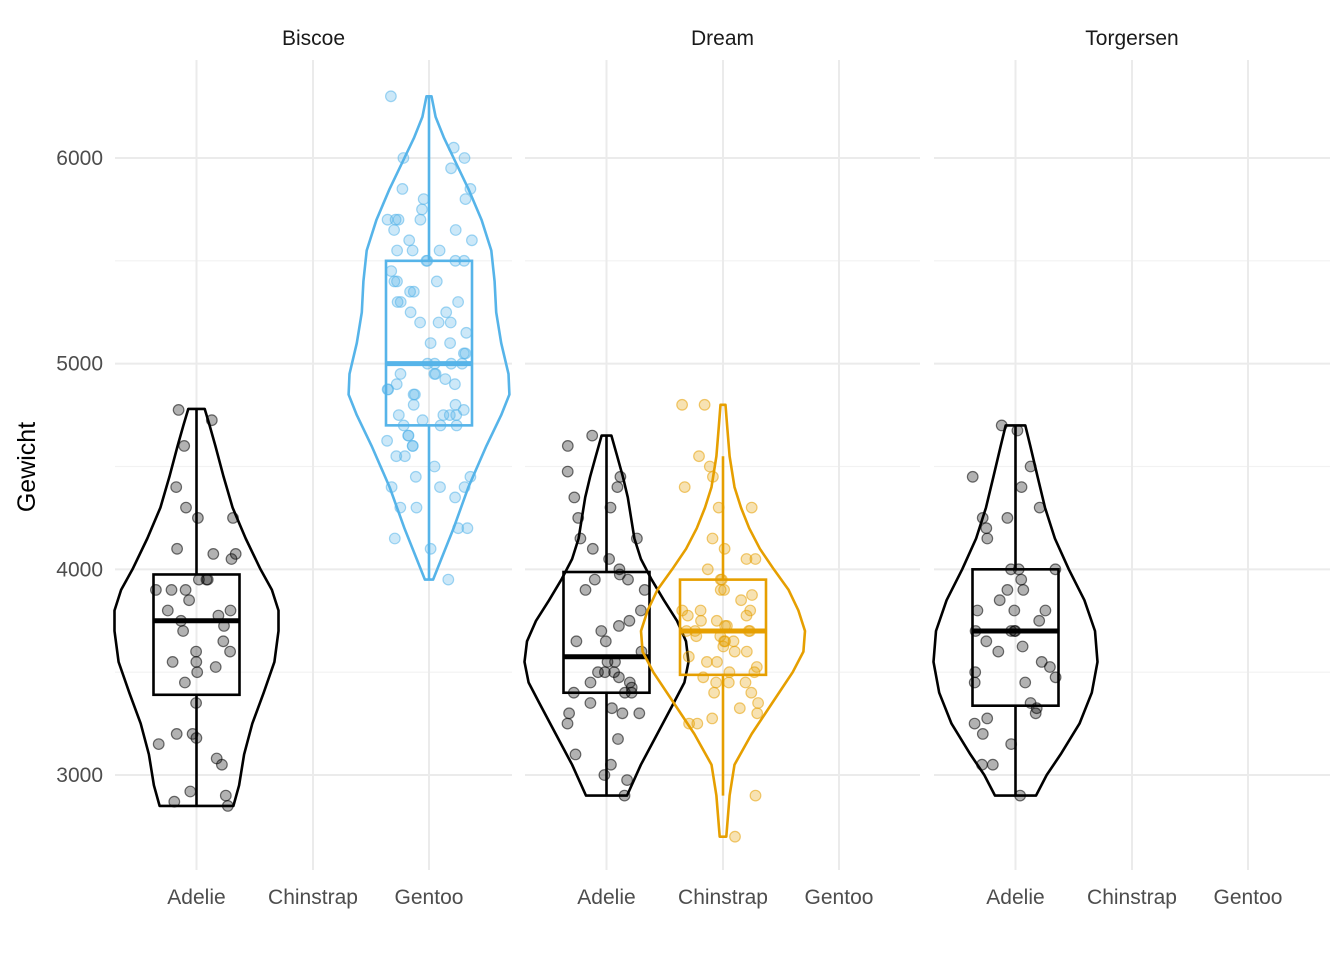  I want to click on y-tick-label-5000: 5000, so click(79, 364).